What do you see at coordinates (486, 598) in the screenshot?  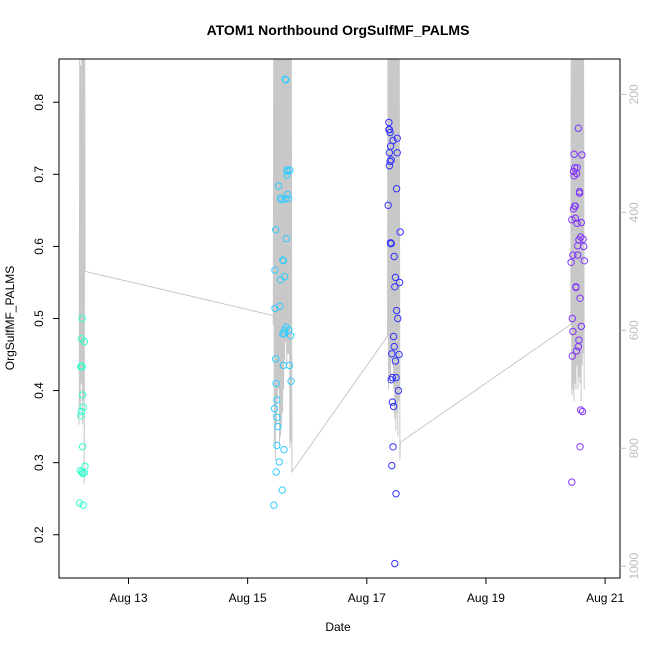 I see `x-tick-label: Aug 19` at bounding box center [486, 598].